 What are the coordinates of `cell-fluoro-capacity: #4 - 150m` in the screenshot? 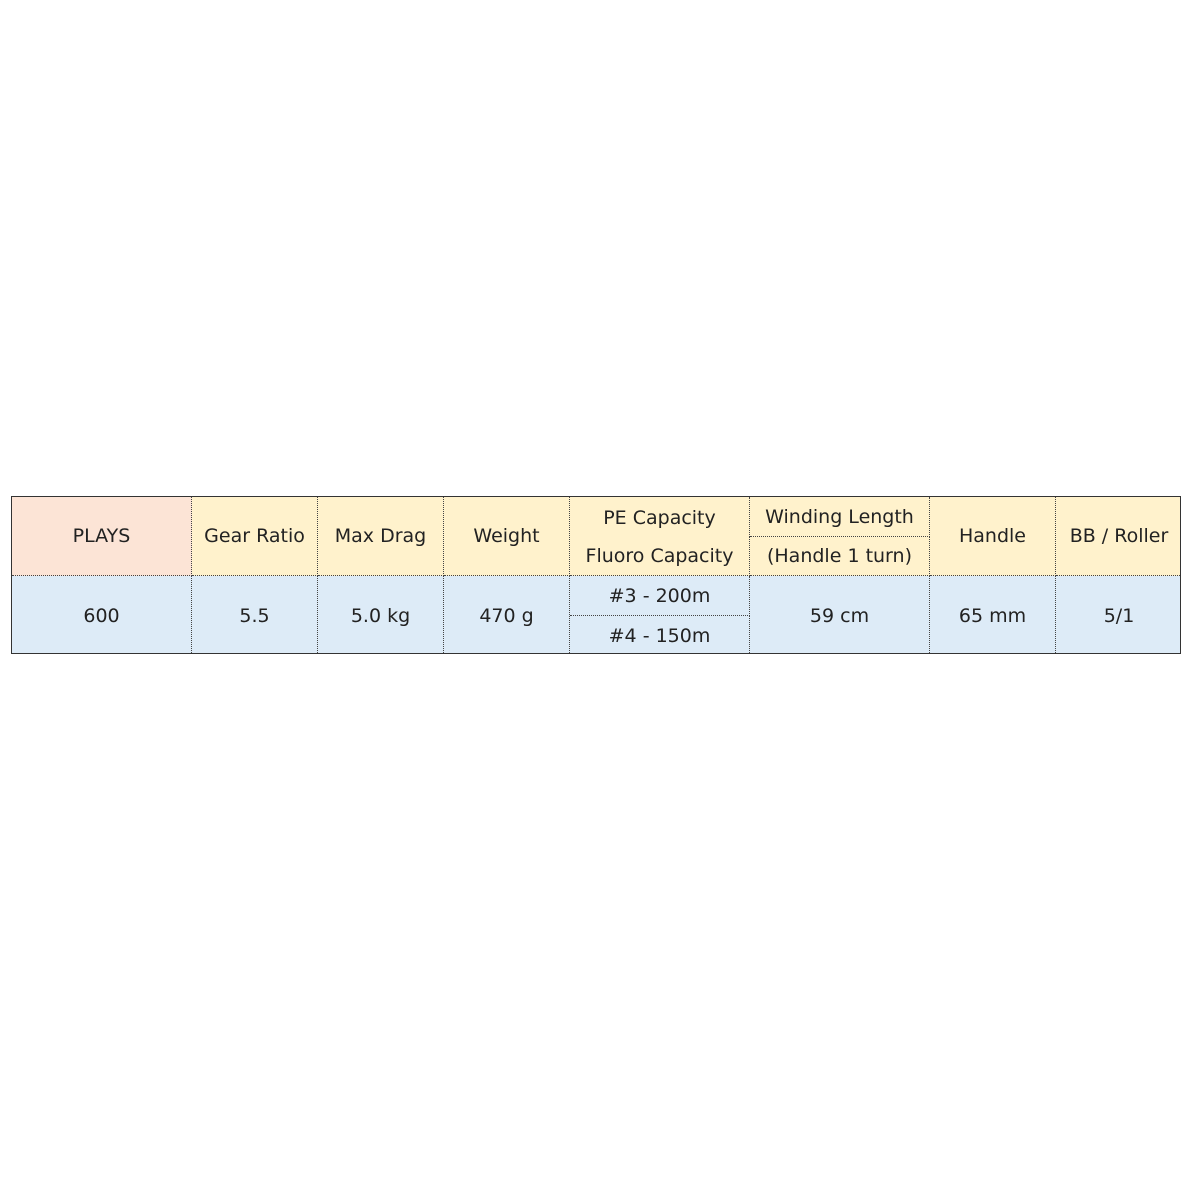 It's located at (660, 634).